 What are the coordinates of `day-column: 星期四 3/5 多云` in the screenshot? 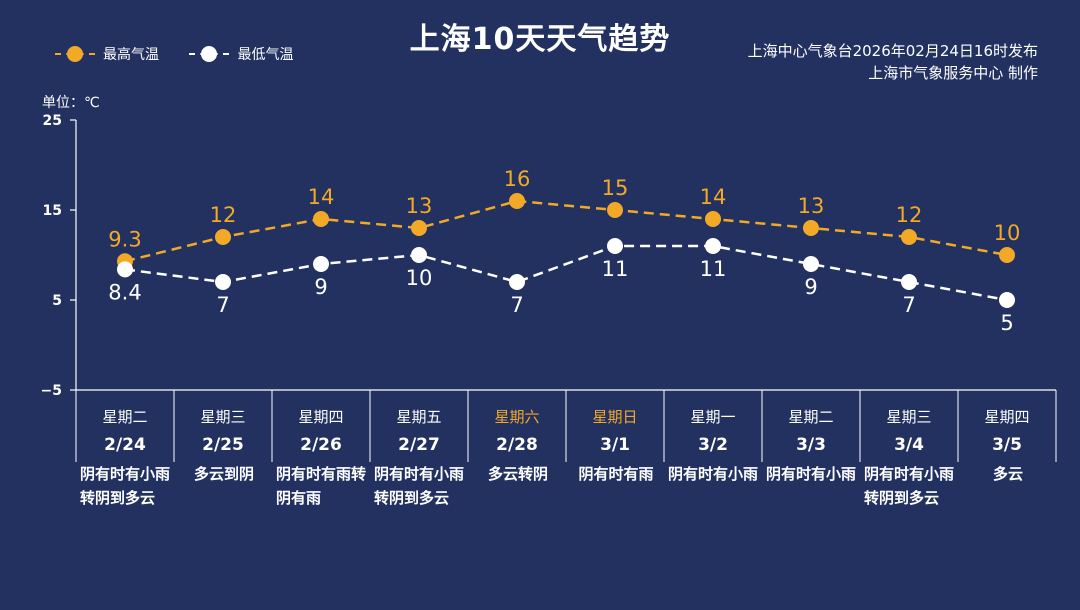 It's located at (1007, 499).